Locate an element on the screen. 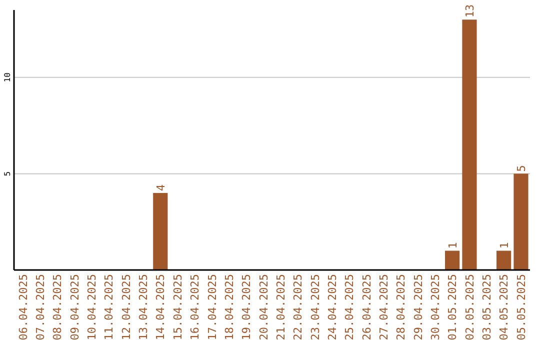 This screenshot has height=340, width=540. x-tick-label: 12.04.2025 is located at coordinates (126, 307).